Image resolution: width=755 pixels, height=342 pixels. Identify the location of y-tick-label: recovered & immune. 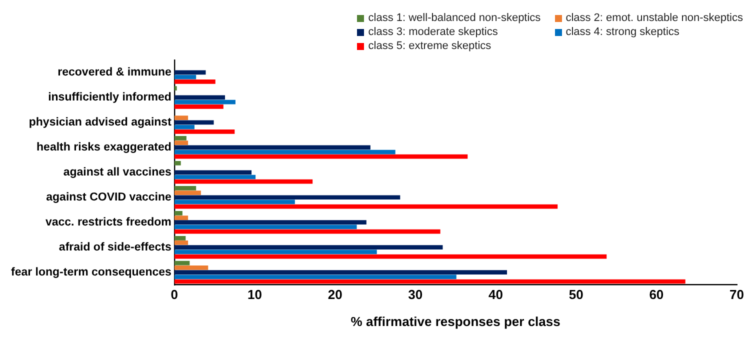
(115, 72).